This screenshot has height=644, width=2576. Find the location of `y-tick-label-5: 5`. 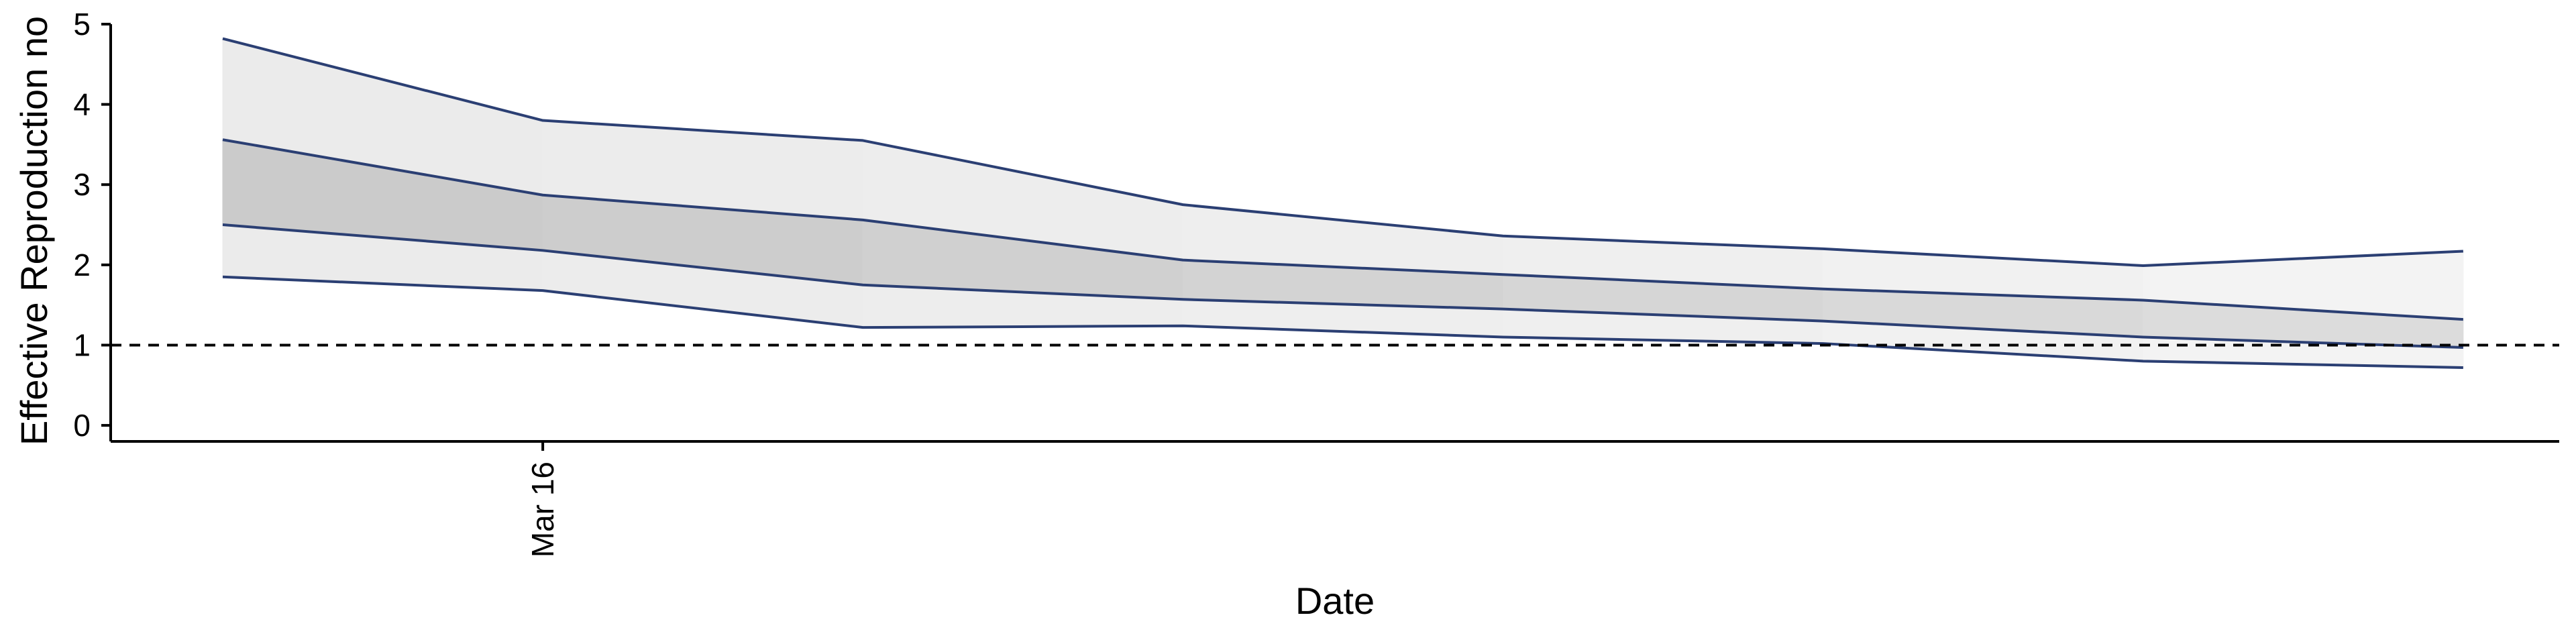

y-tick-label-5: 5 is located at coordinates (82, 24).